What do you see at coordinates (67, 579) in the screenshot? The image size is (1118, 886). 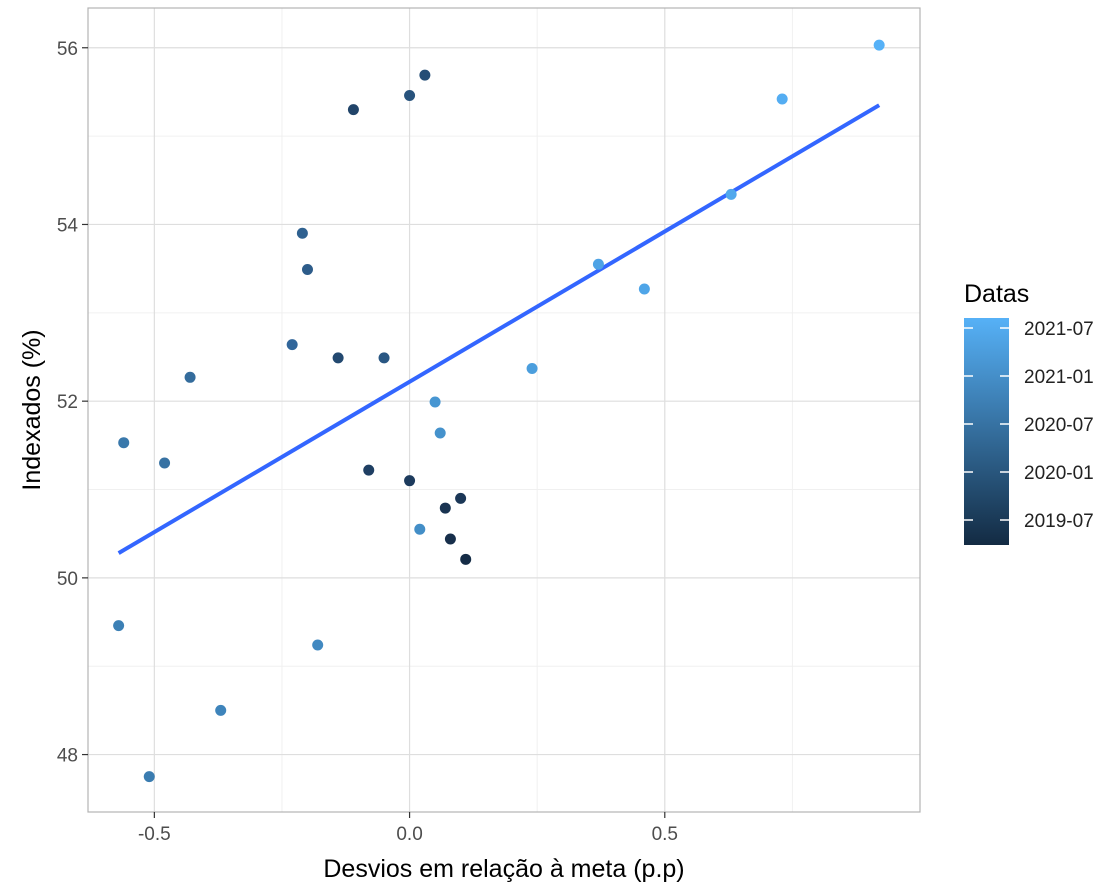 I see `y-tick-label: 50` at bounding box center [67, 579].